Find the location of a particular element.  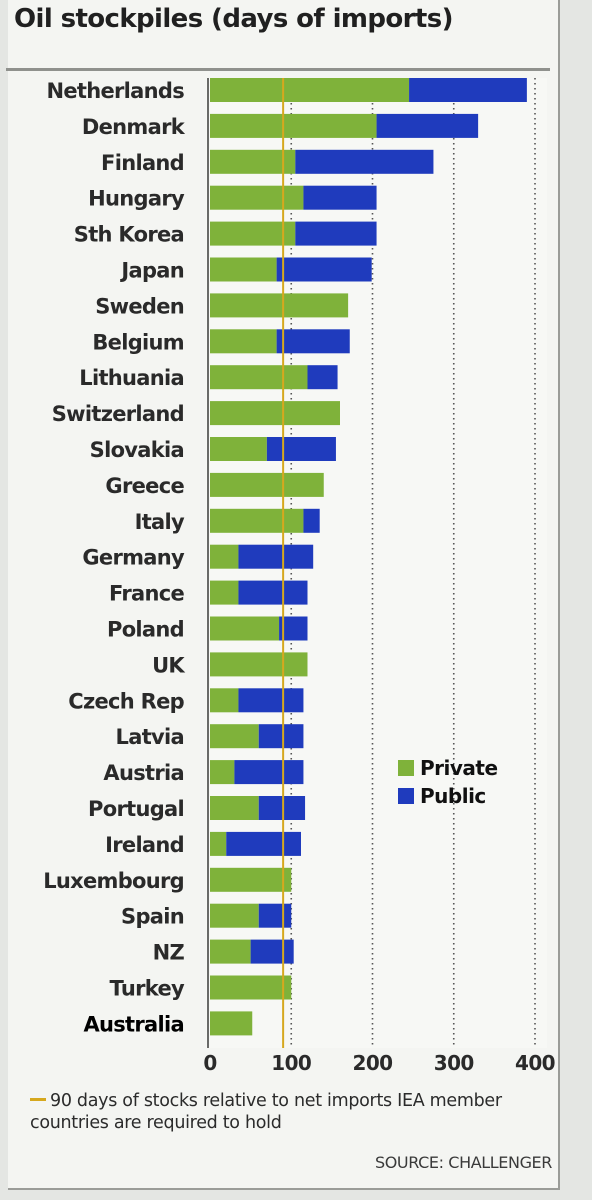

bar-private-australia is located at coordinates (231, 1023).